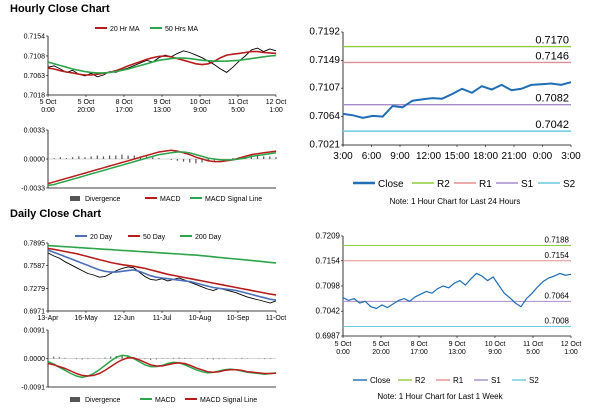  What do you see at coordinates (324, 88) in the screenshot?
I see `hourly-24h-y-tick-label: 0.7107` at bounding box center [324, 88].